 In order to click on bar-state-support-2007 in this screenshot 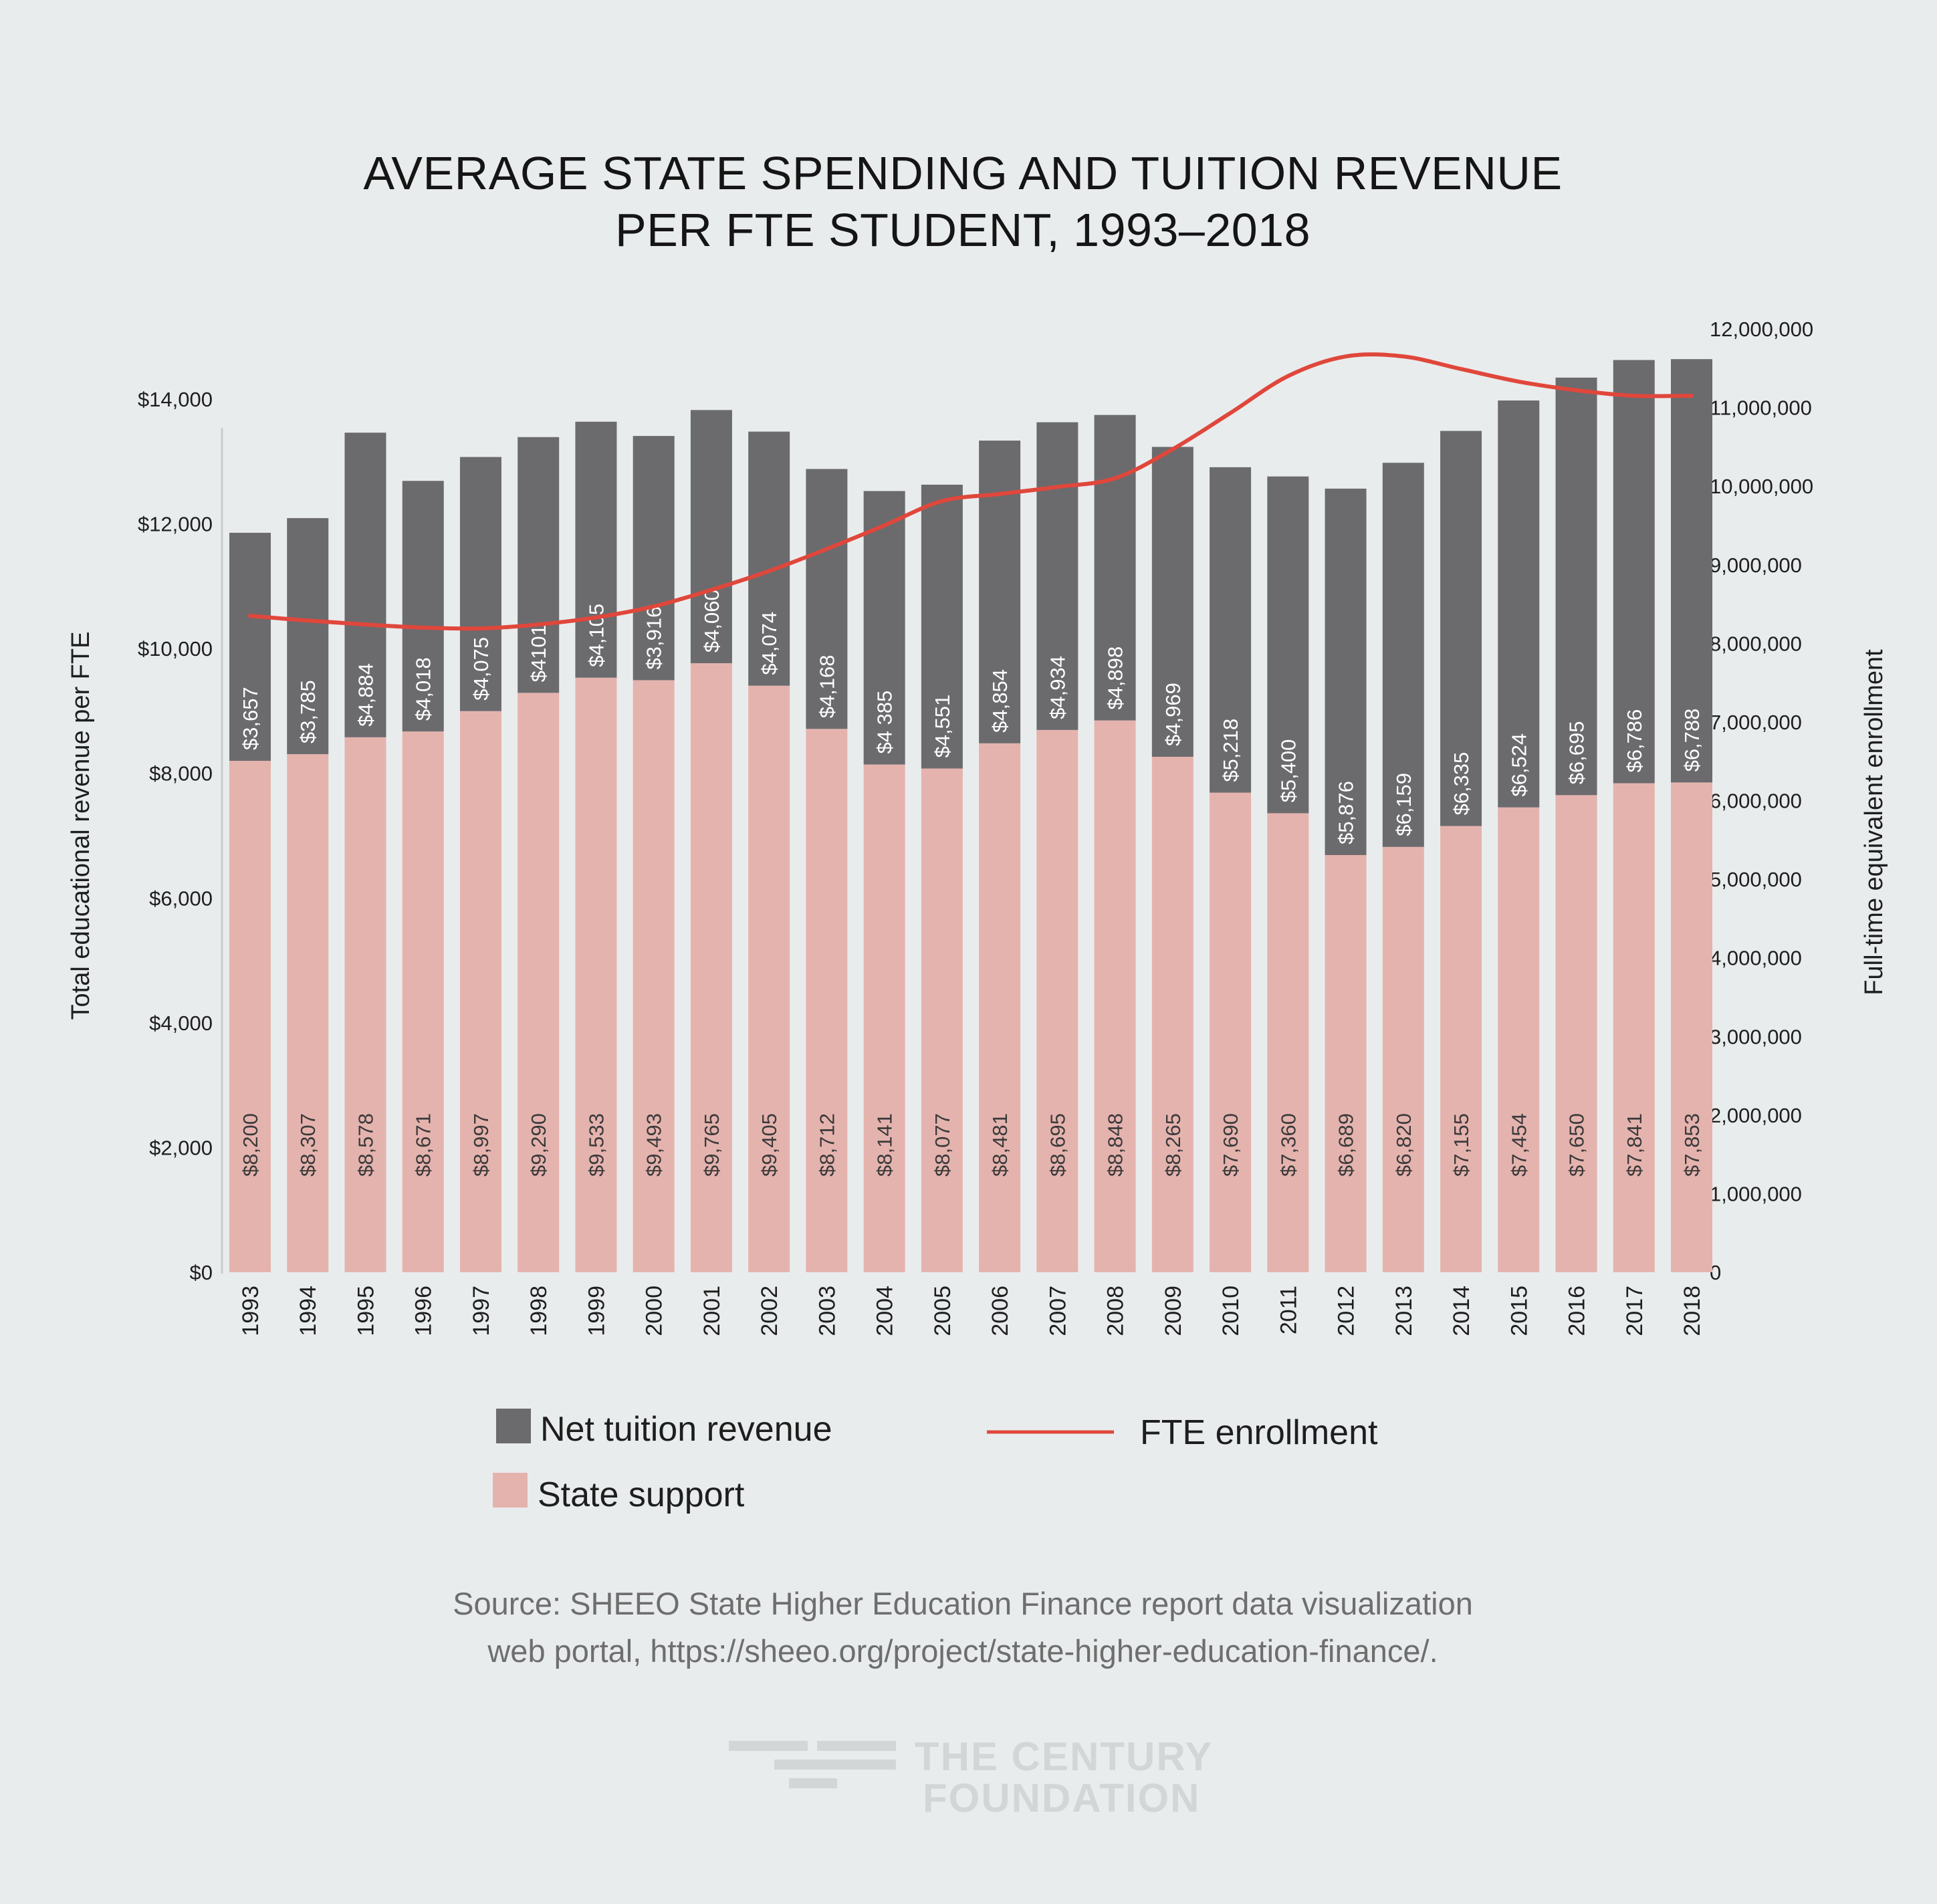, I will do `click(1057, 1000)`.